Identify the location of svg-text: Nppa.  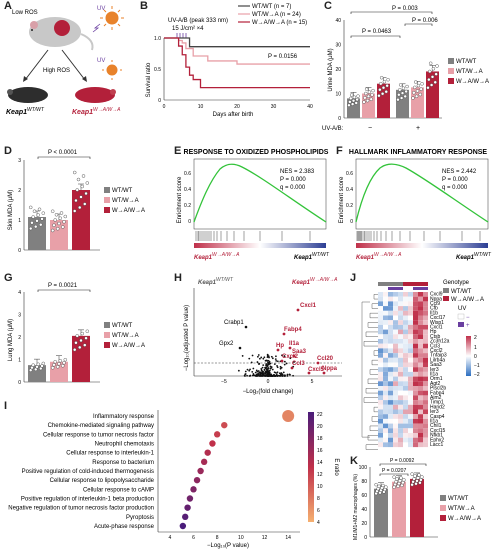
(330, 369).